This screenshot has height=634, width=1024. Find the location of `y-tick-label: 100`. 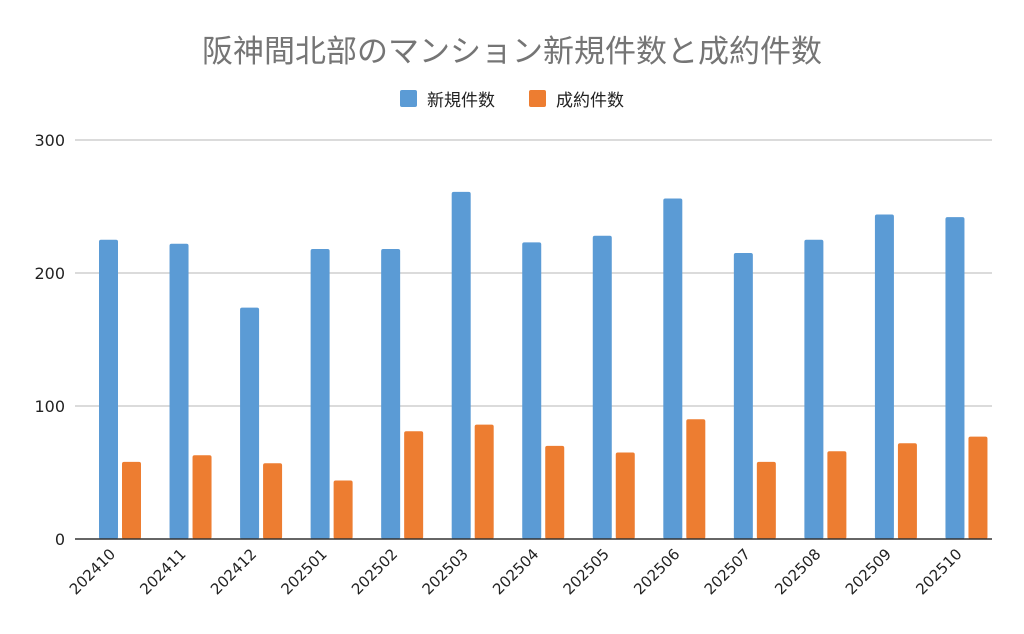

y-tick-label: 100 is located at coordinates (49, 406).